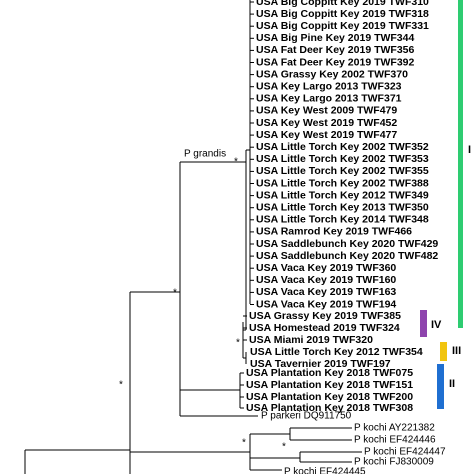 The height and width of the screenshot is (474, 474). What do you see at coordinates (342, 26) in the screenshot?
I see `leaf-label: USA Big Coppitt Key 2019 TWF331` at bounding box center [342, 26].